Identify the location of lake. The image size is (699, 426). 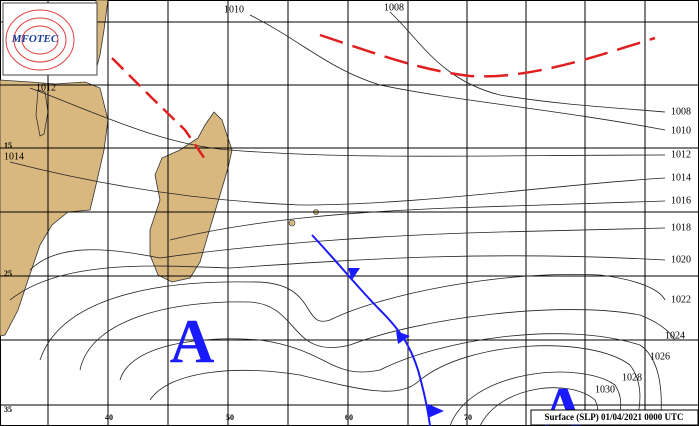
(42, 113).